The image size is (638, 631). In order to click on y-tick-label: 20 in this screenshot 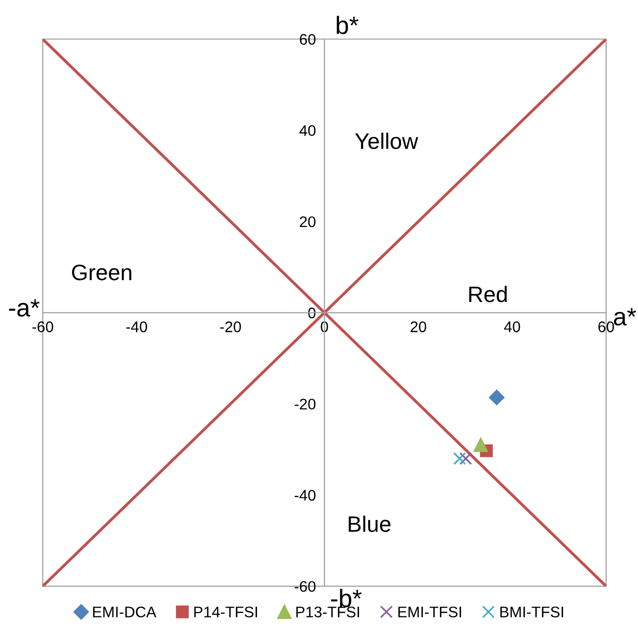, I will do `click(308, 222)`.